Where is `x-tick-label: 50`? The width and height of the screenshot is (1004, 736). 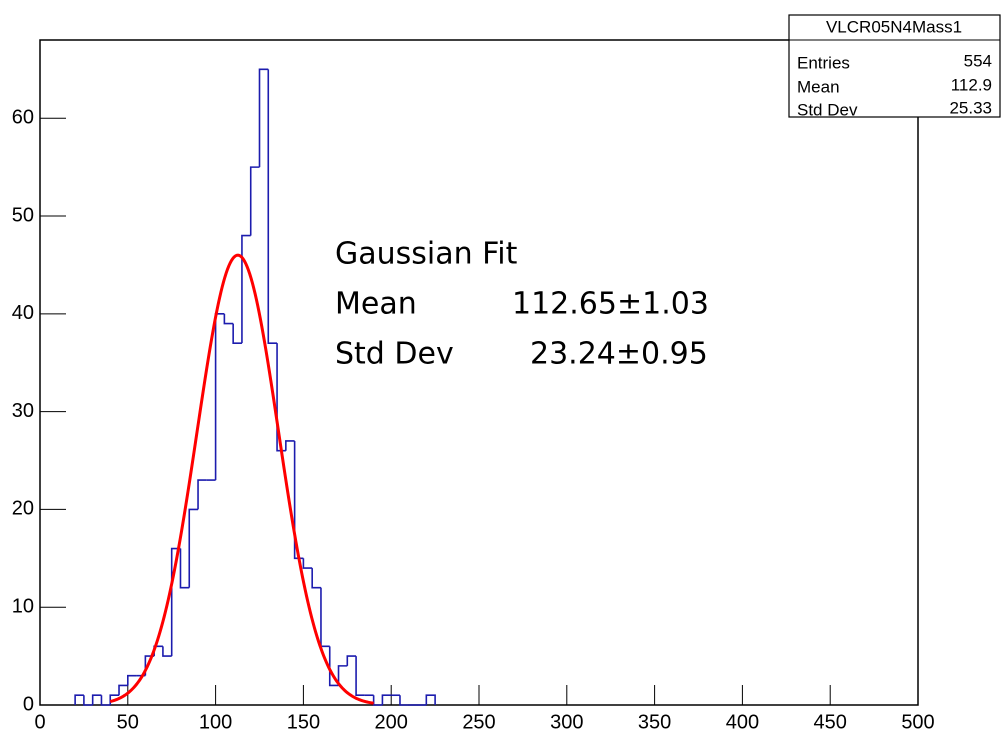 x-tick-label: 50 is located at coordinates (128, 722).